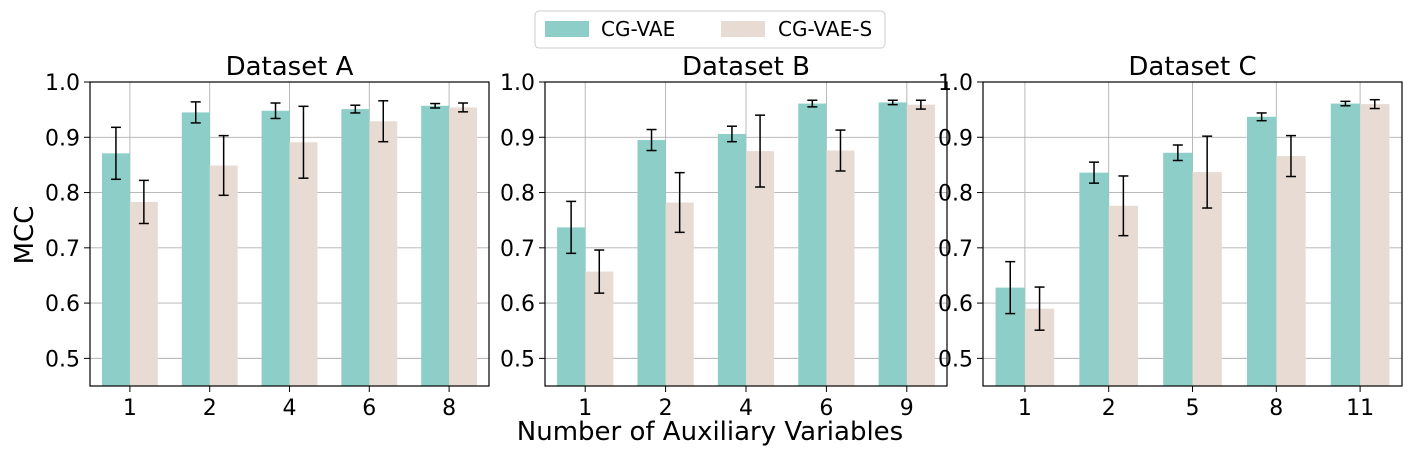  What do you see at coordinates (1192, 67) in the screenshot?
I see `subplot-title: Dataset C` at bounding box center [1192, 67].